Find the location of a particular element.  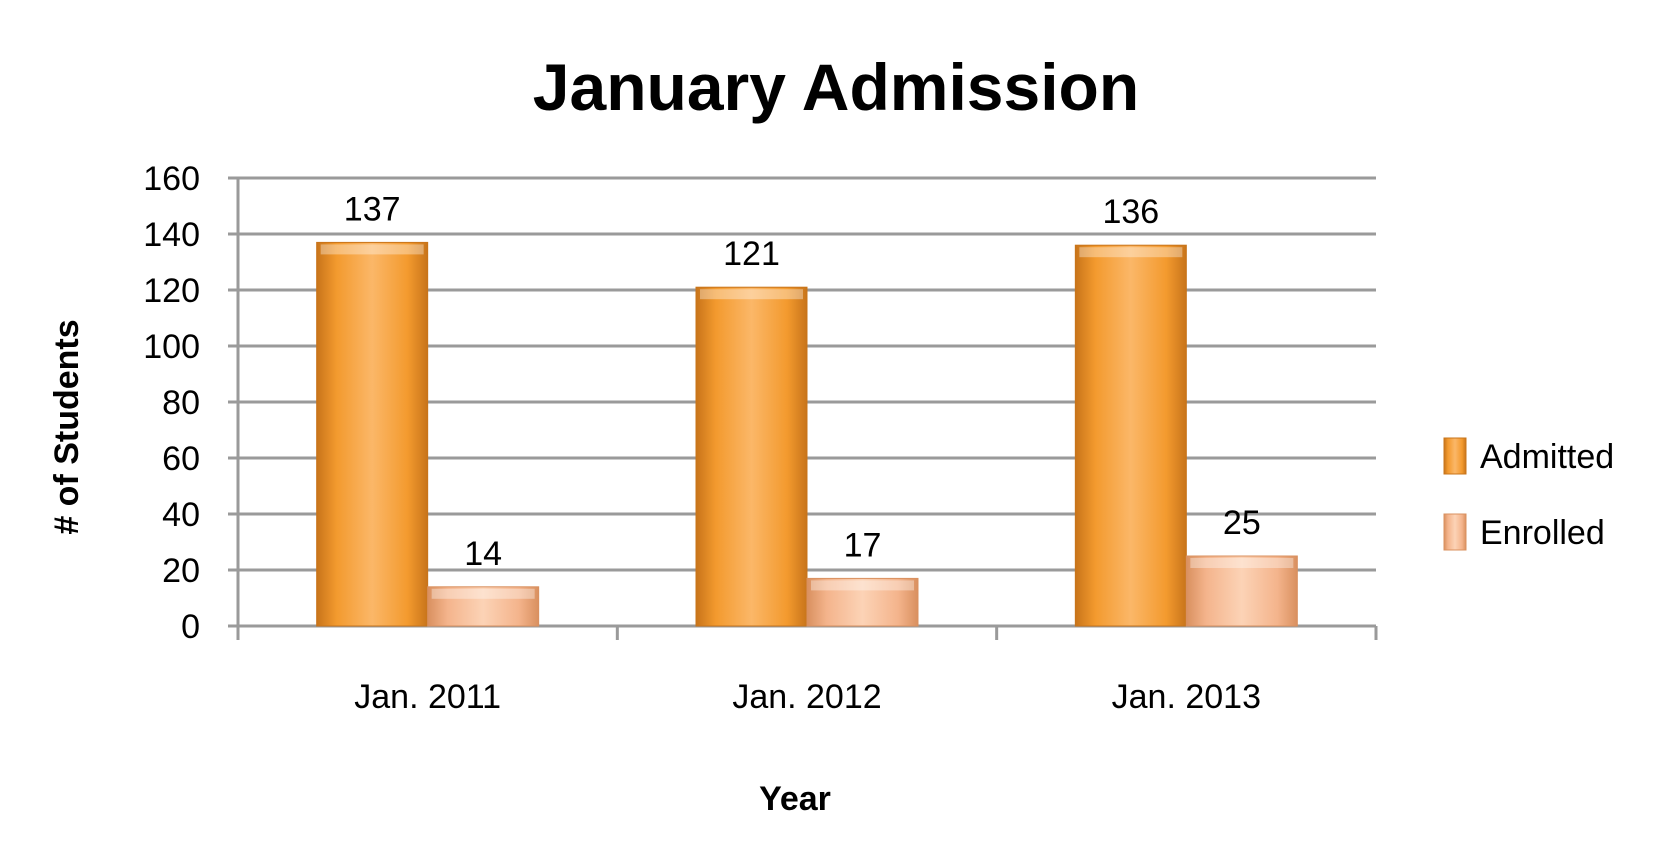

y-tick-label: 140 is located at coordinates (171, 235).